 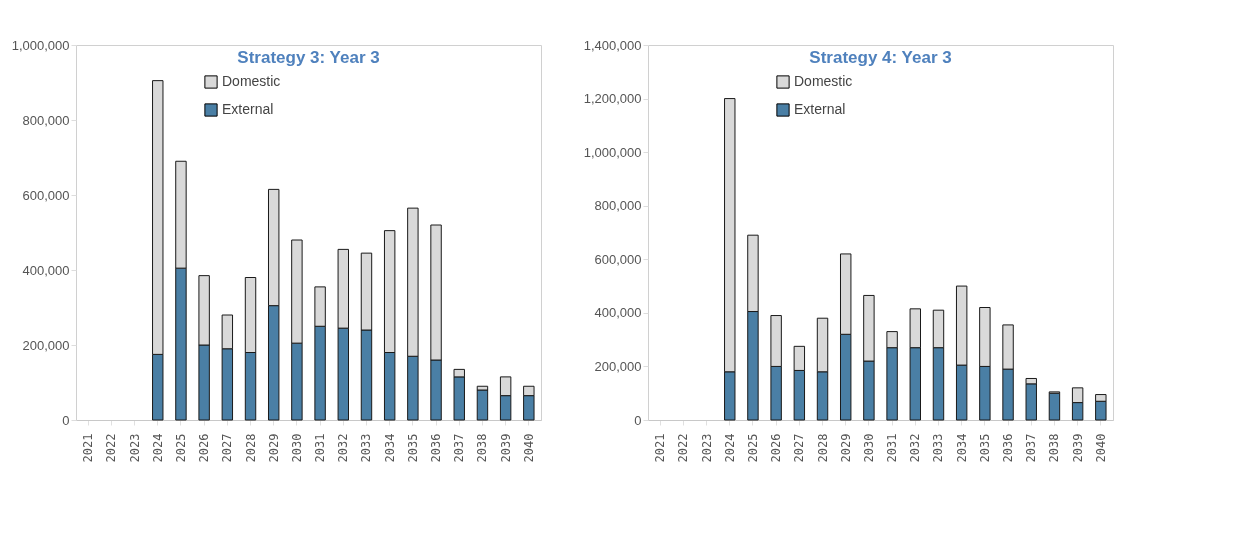 What do you see at coordinates (308, 57) in the screenshot?
I see `chart-title: Strategy 3: Year 3` at bounding box center [308, 57].